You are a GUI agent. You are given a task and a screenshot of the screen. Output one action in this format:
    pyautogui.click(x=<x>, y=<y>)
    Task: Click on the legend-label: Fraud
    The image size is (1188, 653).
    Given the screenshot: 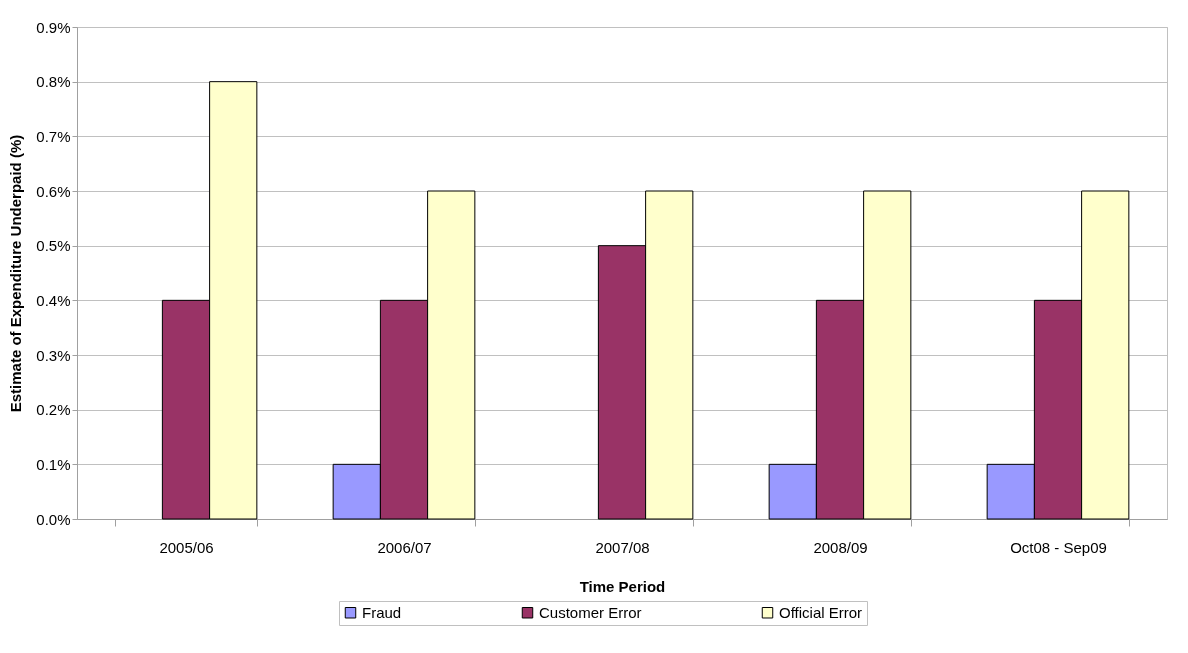 What is the action you would take?
    pyautogui.click(x=382, y=612)
    